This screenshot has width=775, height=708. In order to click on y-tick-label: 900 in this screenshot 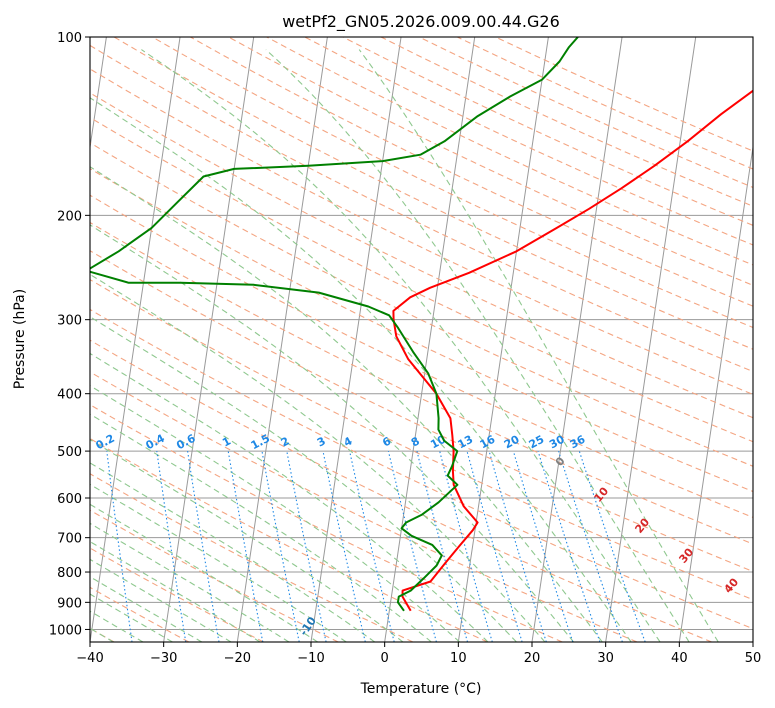, I will do `click(69, 603)`.